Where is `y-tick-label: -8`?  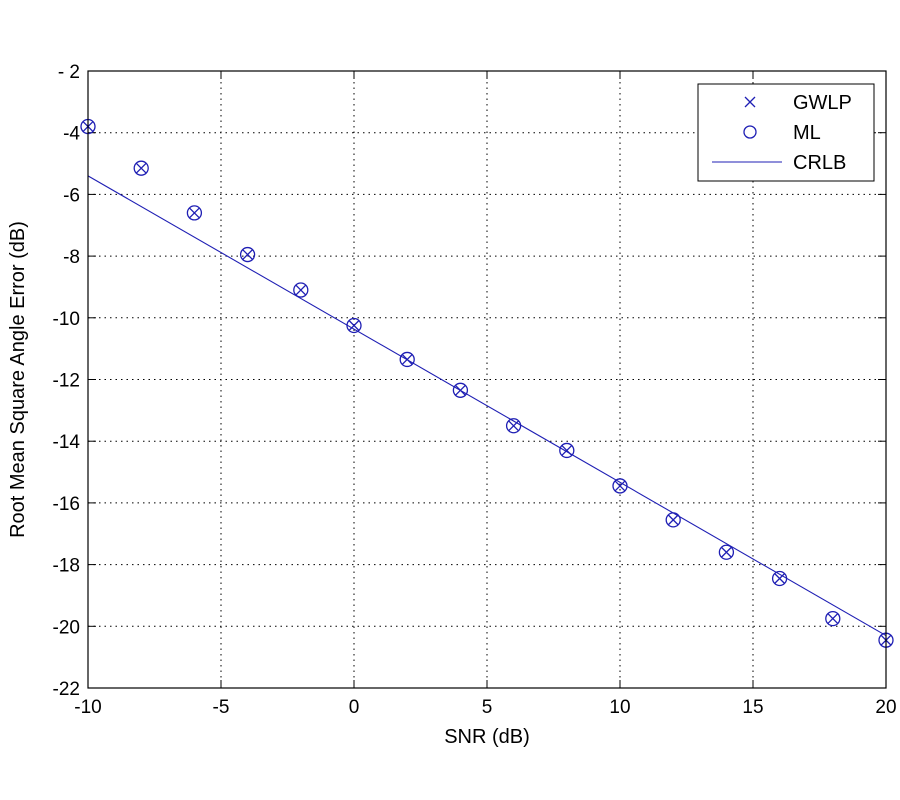
y-tick-label: -8 is located at coordinates (71, 257).